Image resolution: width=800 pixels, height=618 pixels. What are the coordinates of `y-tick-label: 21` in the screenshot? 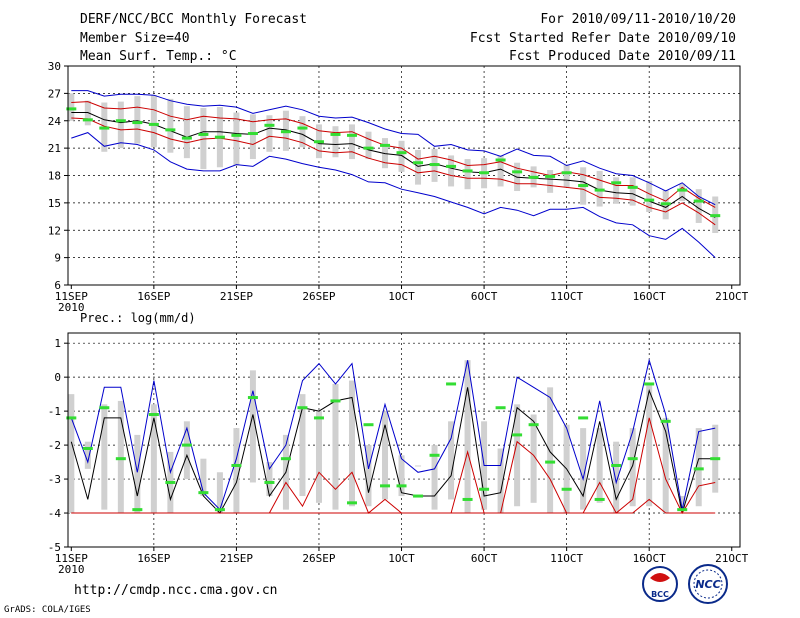 It's located at (54, 148).